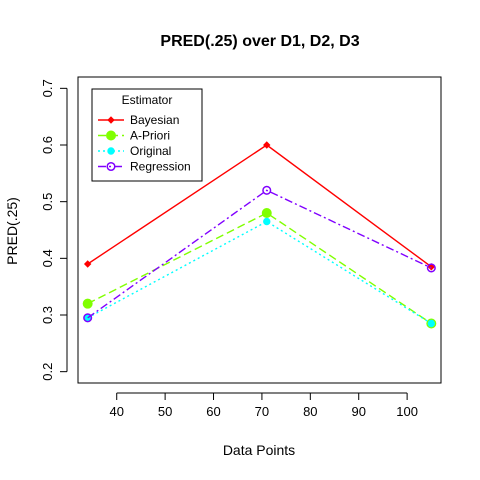 The height and width of the screenshot is (480, 480). I want to click on legend-item: Bayesian, so click(138, 120).